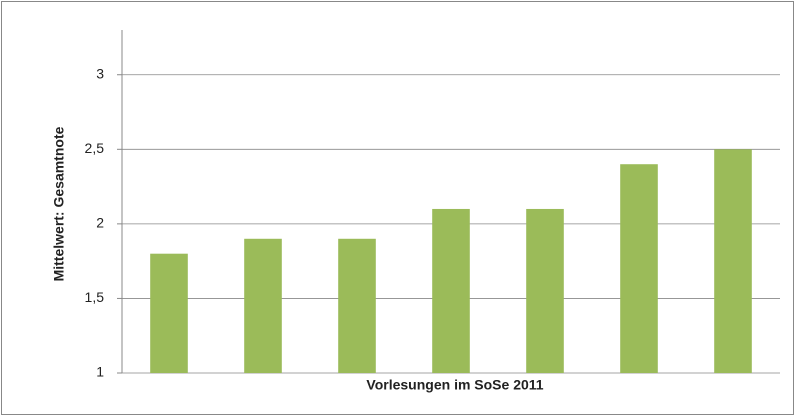  Describe the element at coordinates (100, 223) in the screenshot. I see `y-tick-label: 2` at that location.